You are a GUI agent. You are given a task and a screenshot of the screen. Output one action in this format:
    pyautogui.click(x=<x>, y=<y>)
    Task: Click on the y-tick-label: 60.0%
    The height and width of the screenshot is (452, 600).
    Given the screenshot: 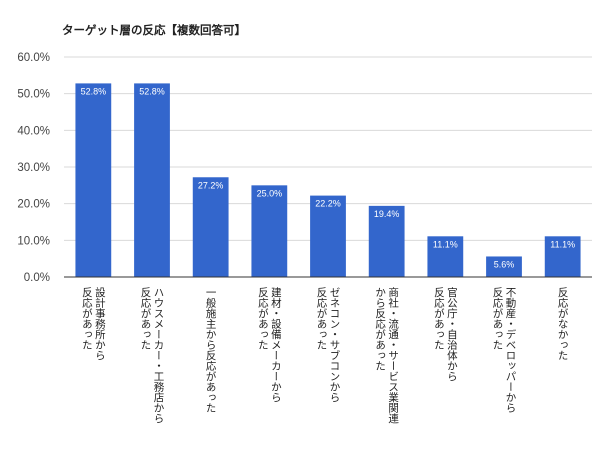 What is the action you would take?
    pyautogui.click(x=33, y=58)
    